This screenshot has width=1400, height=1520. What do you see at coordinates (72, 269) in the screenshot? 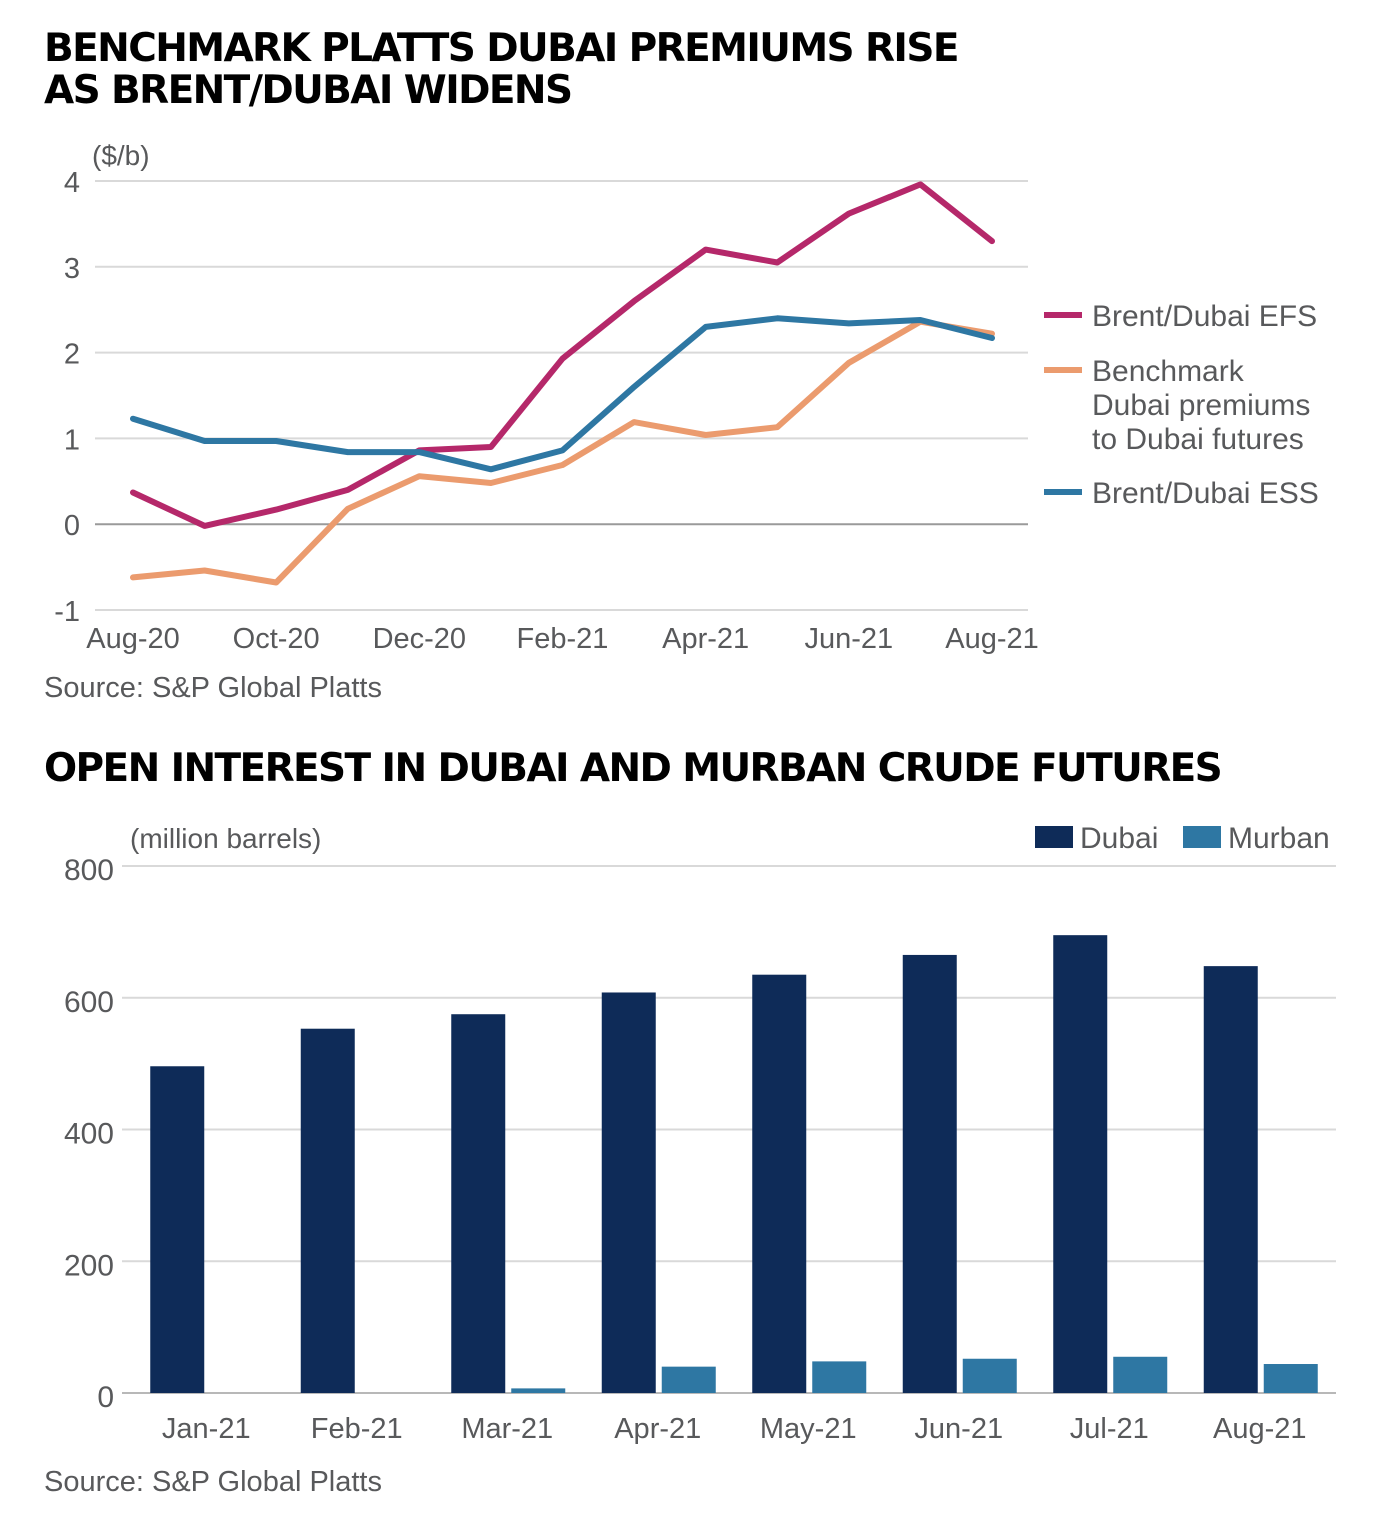
I see `y-tick-label: 3` at bounding box center [72, 269].